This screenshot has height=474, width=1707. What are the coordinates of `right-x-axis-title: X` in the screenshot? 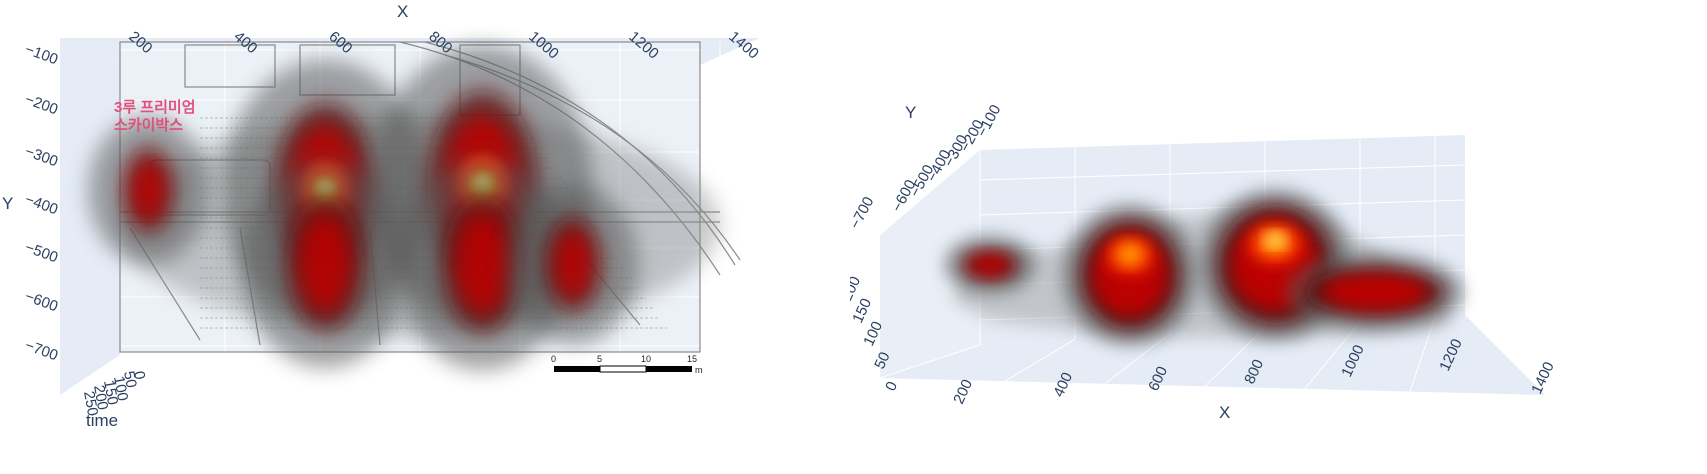 It's located at (1224, 412).